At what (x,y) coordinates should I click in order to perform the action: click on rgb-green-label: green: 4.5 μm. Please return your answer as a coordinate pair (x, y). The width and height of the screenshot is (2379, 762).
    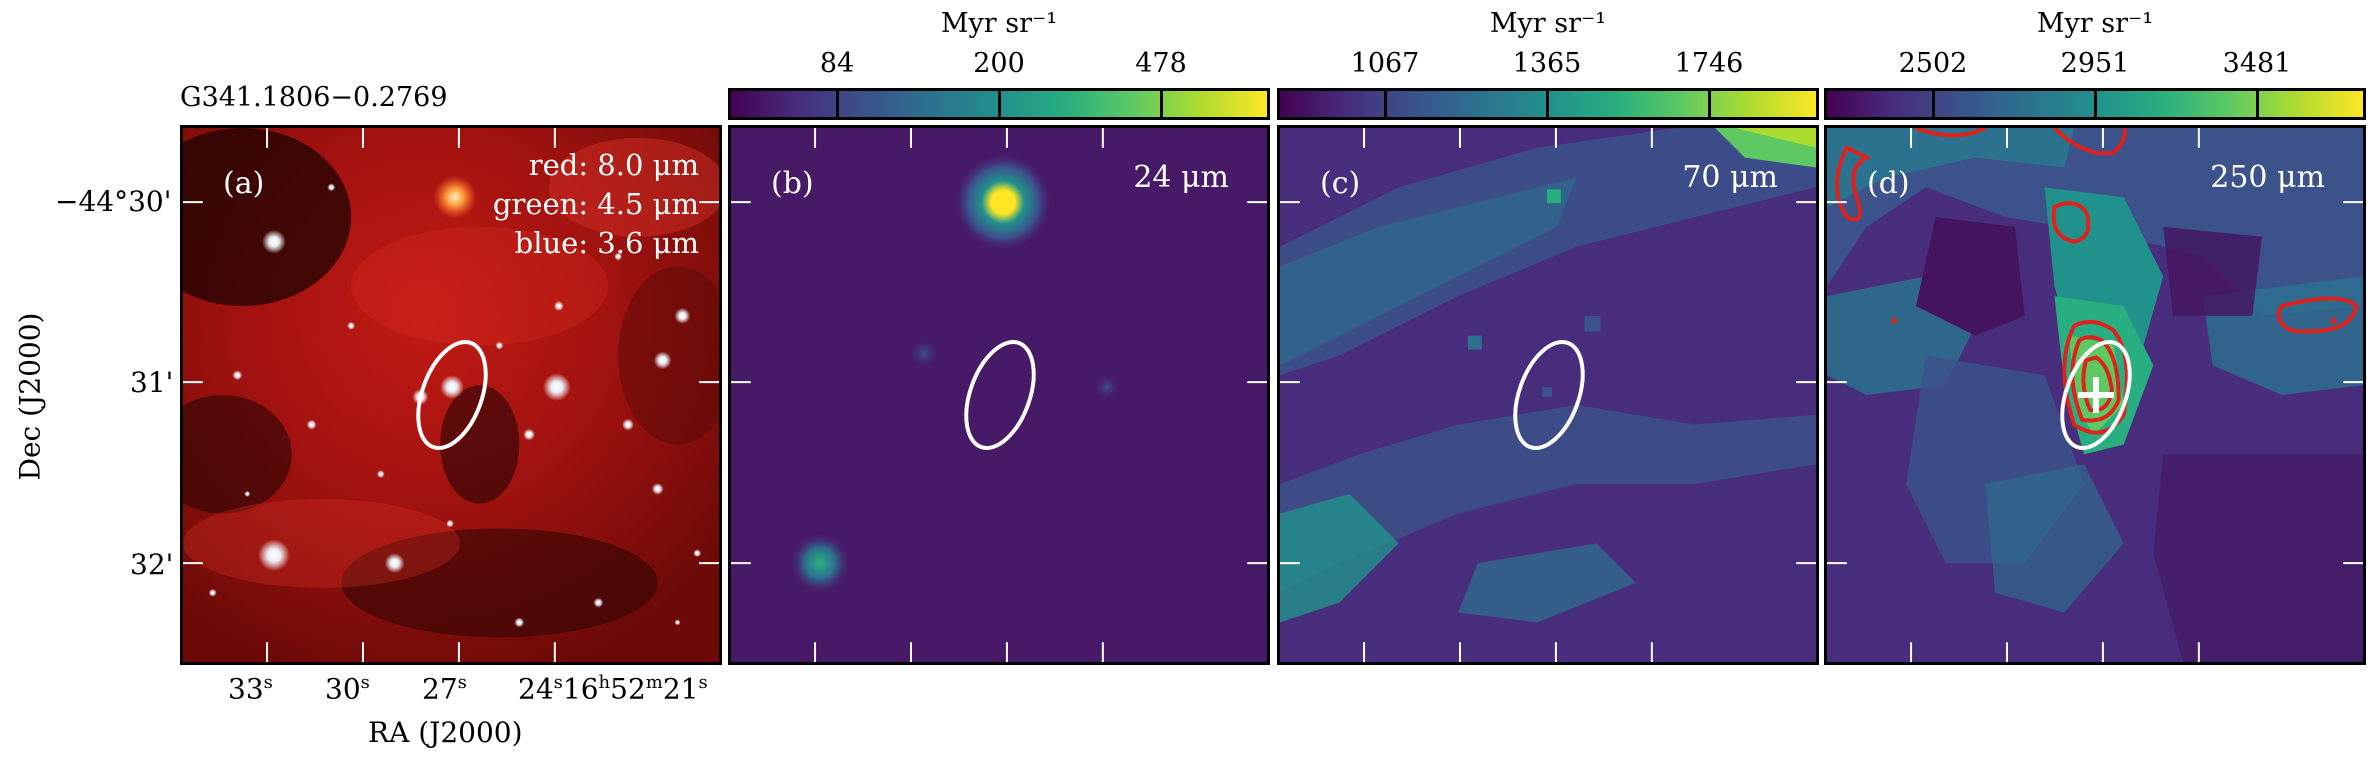
    Looking at the image, I should click on (595, 204).